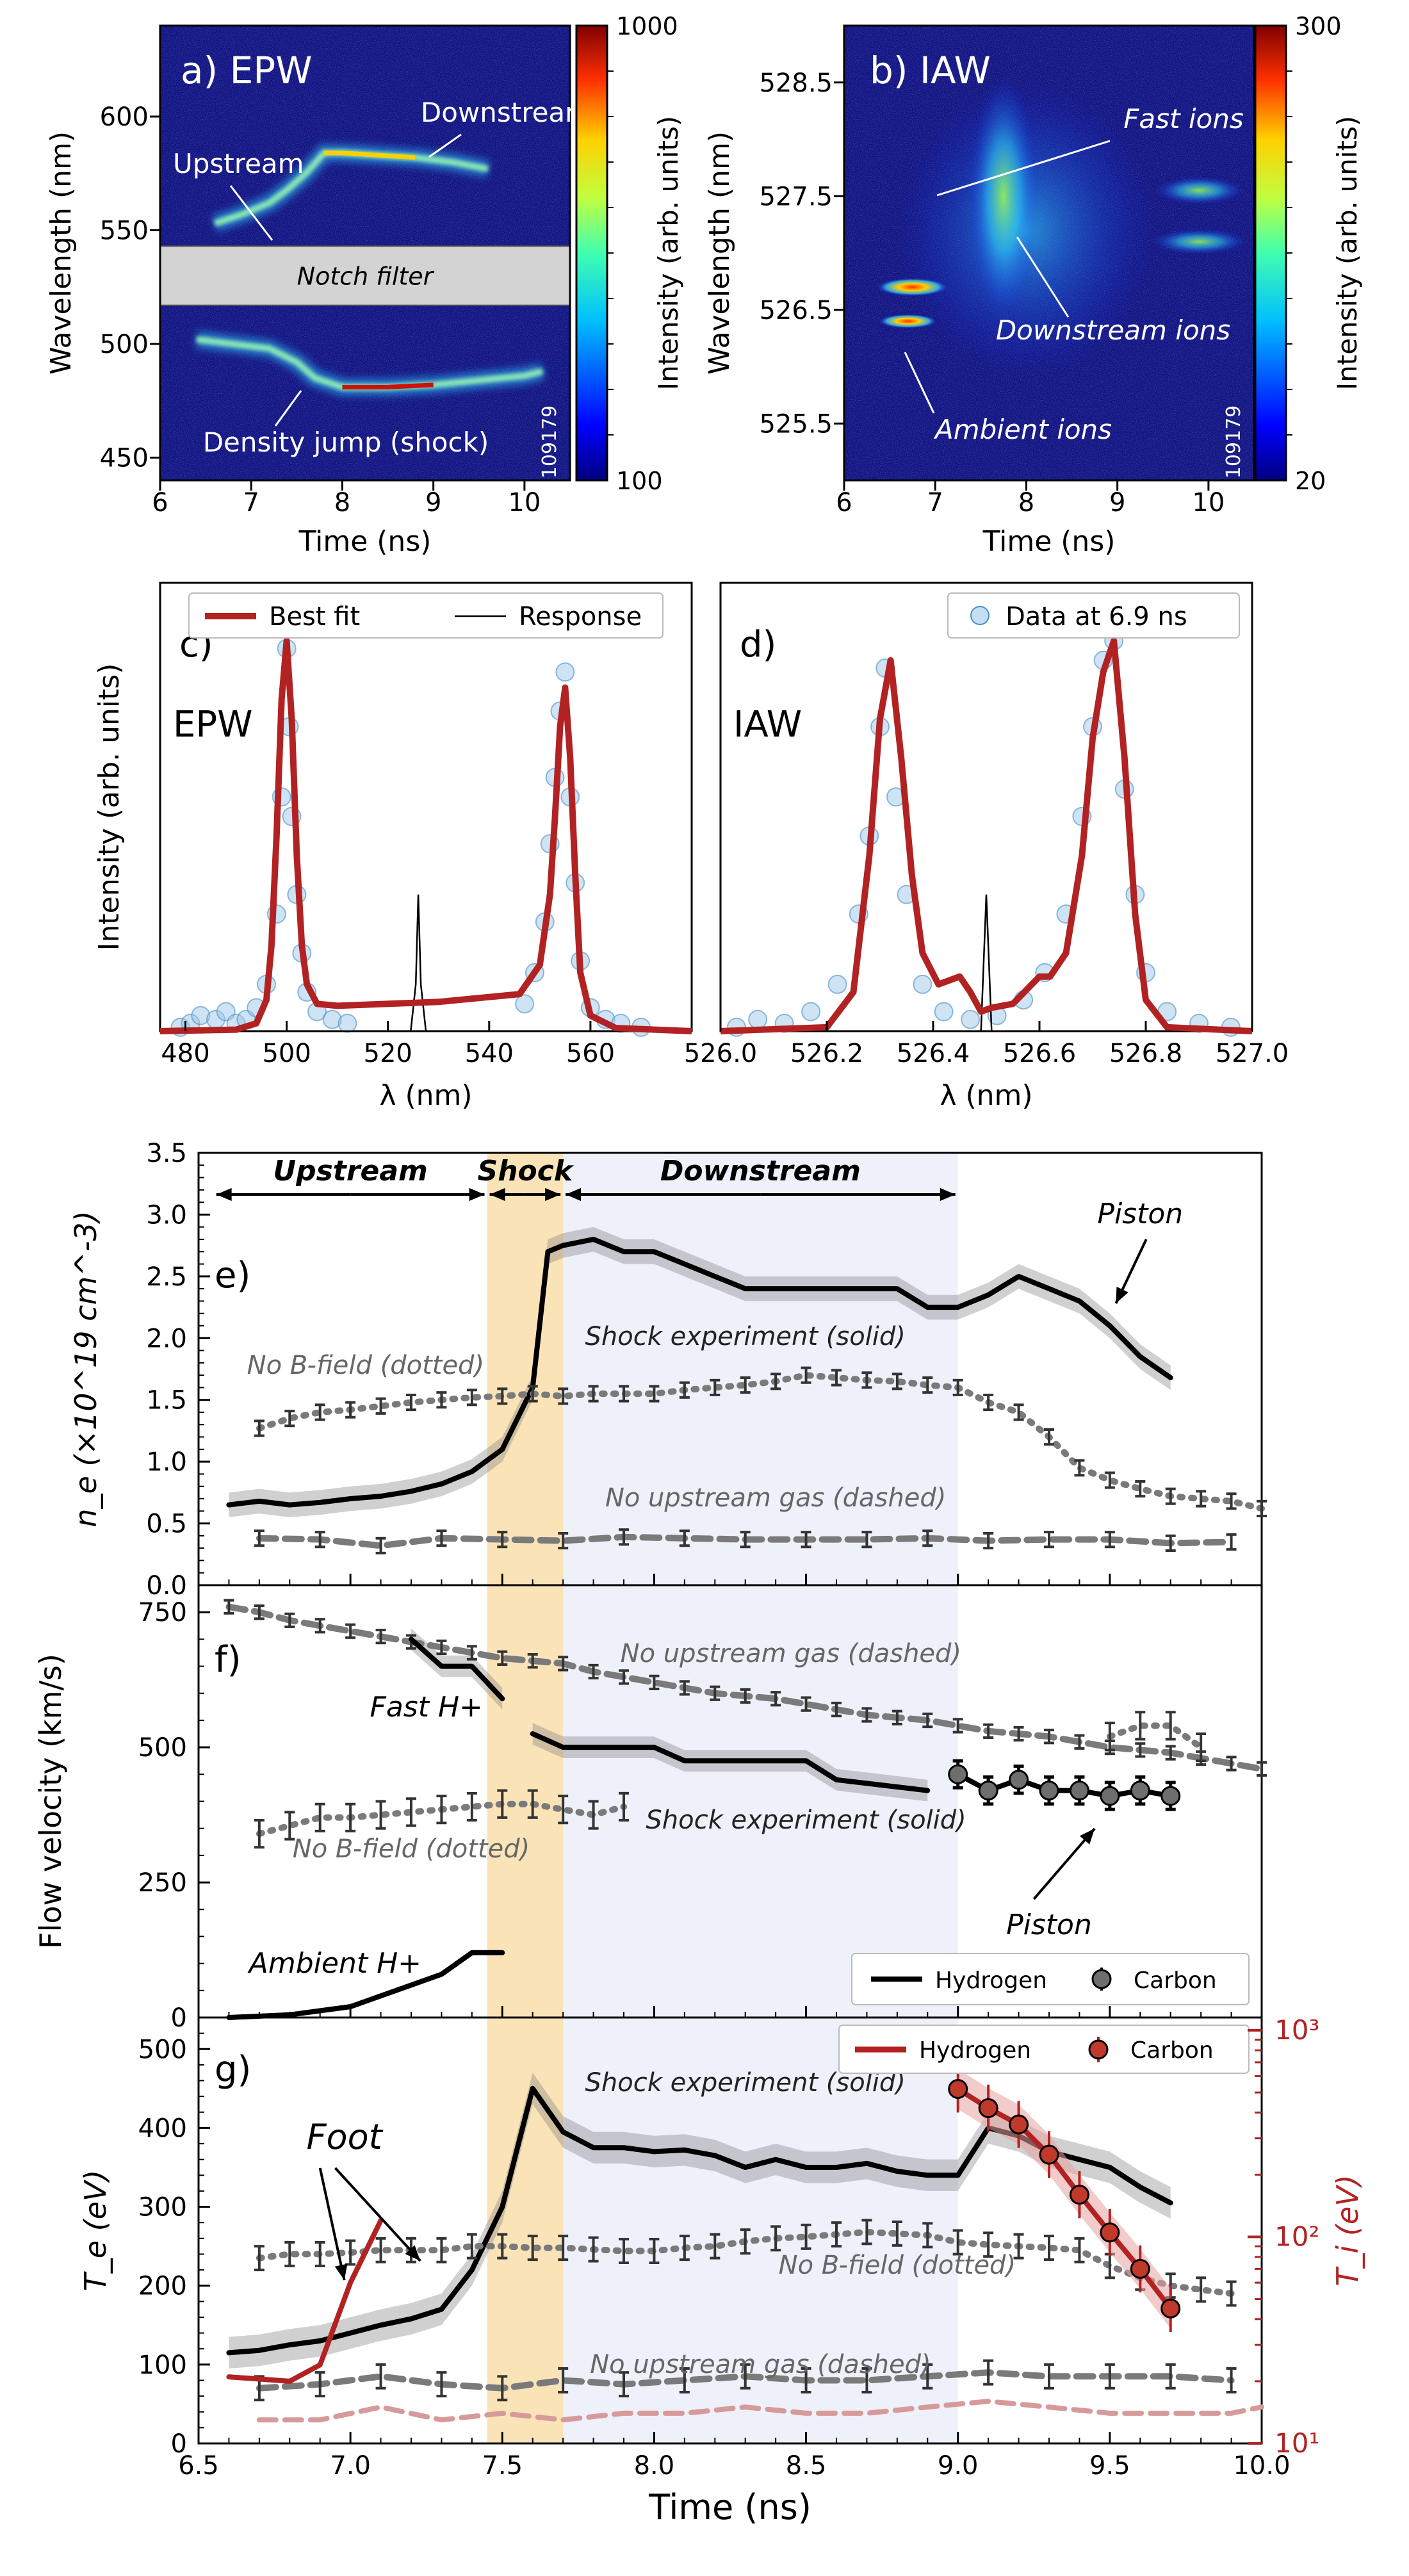  What do you see at coordinates (366, 277) in the screenshot?
I see `notch-filter-label: Notch filter` at bounding box center [366, 277].